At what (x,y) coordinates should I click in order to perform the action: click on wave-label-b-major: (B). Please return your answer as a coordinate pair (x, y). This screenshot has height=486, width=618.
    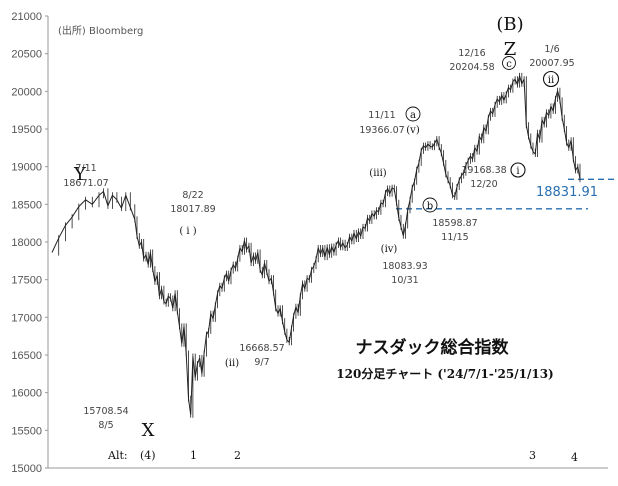
    Looking at the image, I should click on (509, 24).